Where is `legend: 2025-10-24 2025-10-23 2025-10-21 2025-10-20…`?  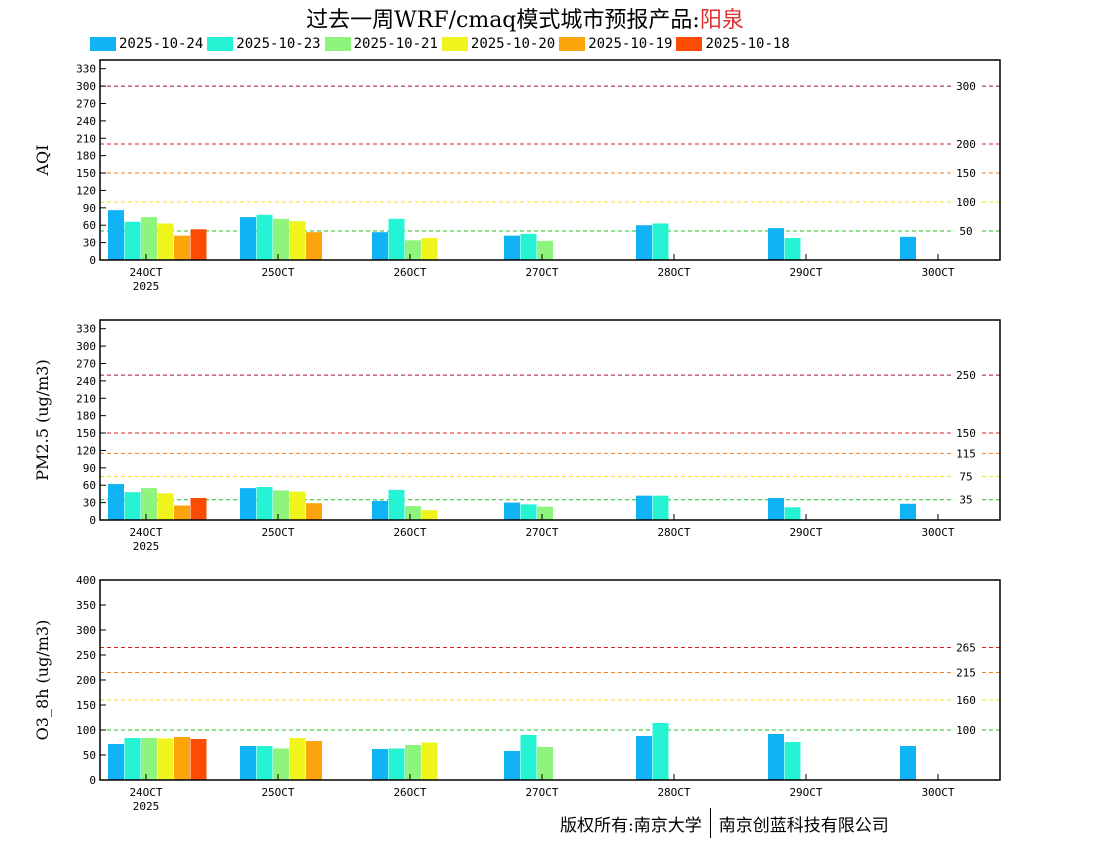 legend: 2025-10-24 2025-10-23 2025-10-21 2025-10-20… is located at coordinates (442, 44).